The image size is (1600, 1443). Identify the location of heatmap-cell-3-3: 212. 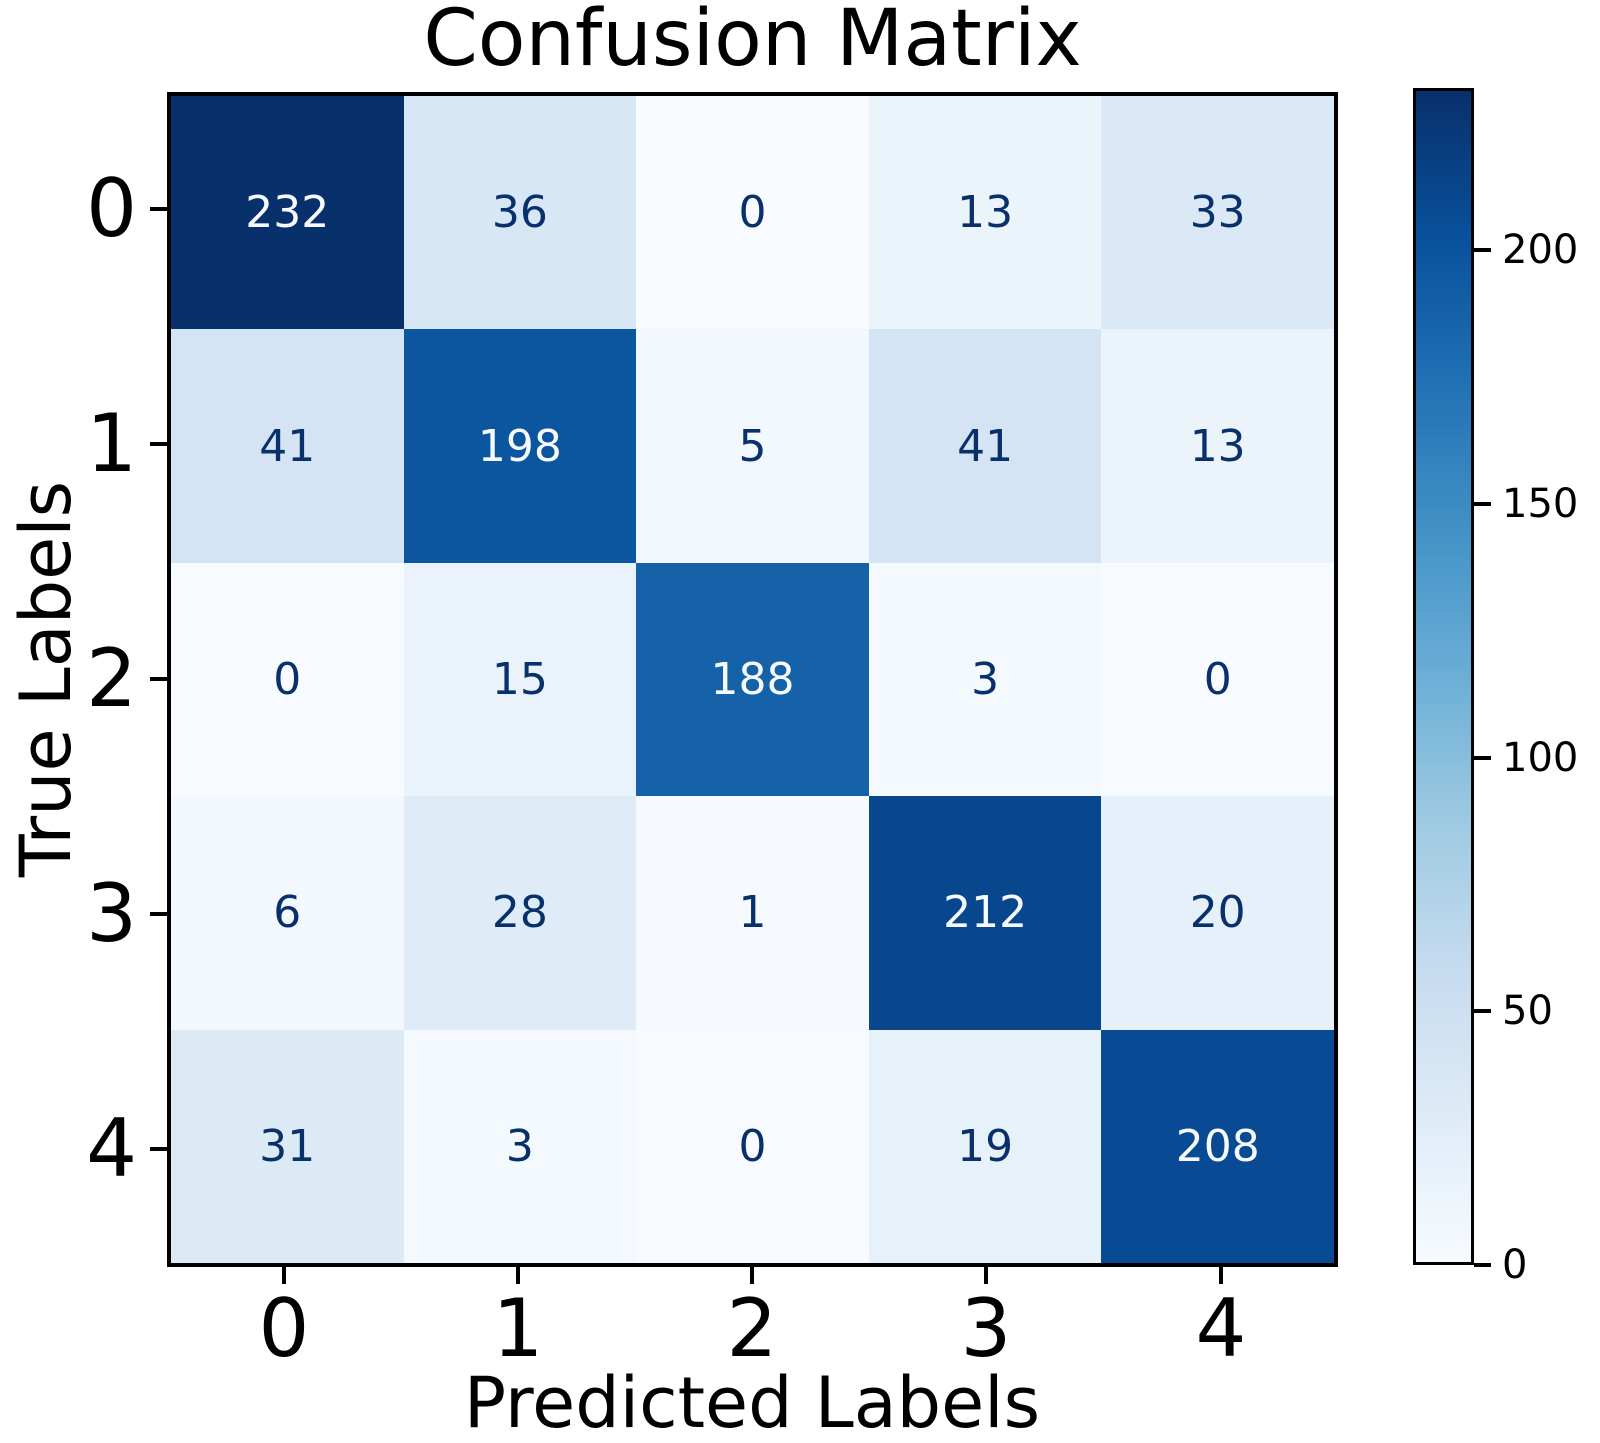
(985, 913).